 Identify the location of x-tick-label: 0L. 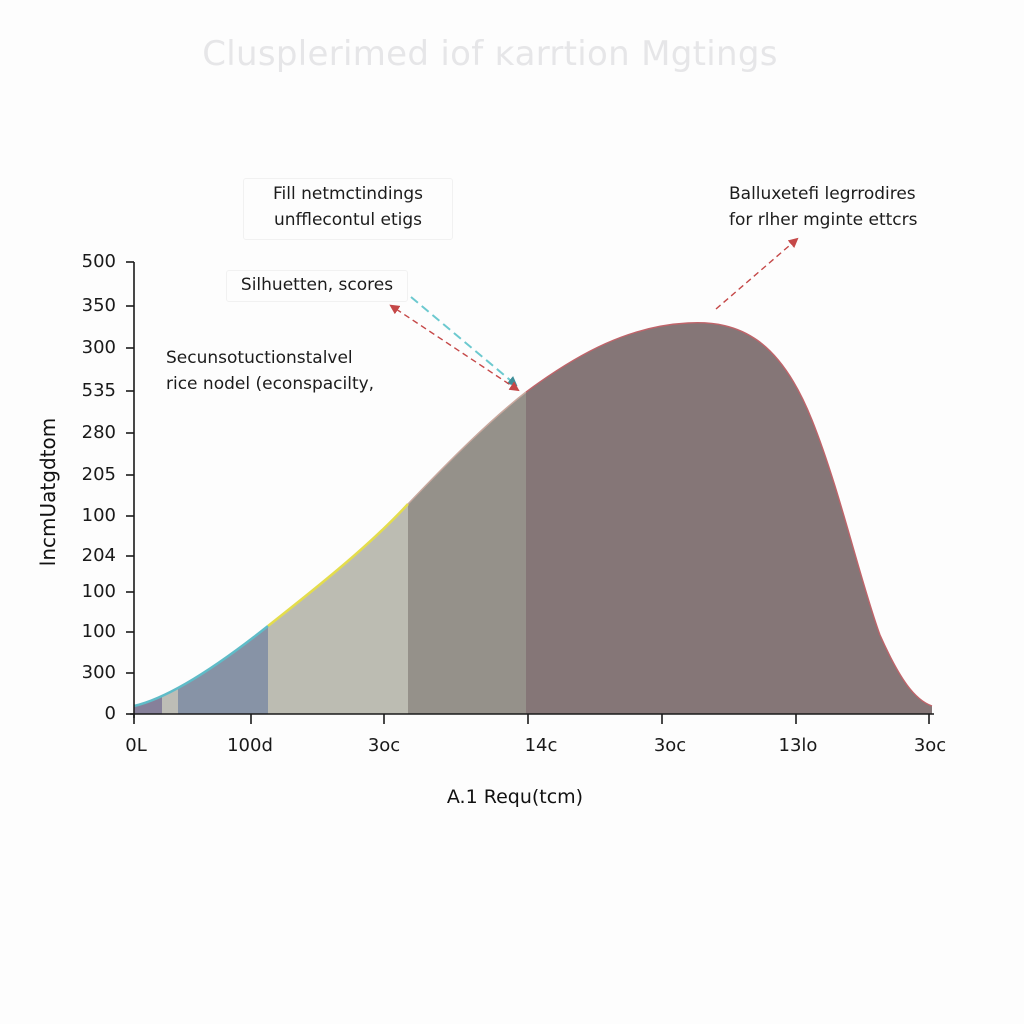
(136, 745).